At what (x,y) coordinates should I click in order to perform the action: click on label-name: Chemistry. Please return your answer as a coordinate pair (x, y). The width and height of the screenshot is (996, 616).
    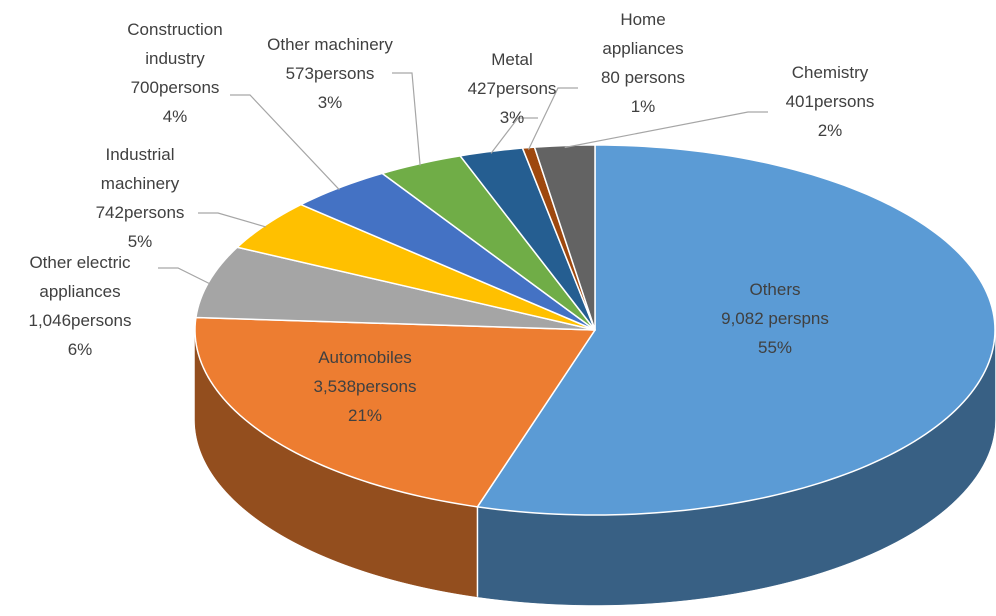
    Looking at the image, I should click on (830, 72).